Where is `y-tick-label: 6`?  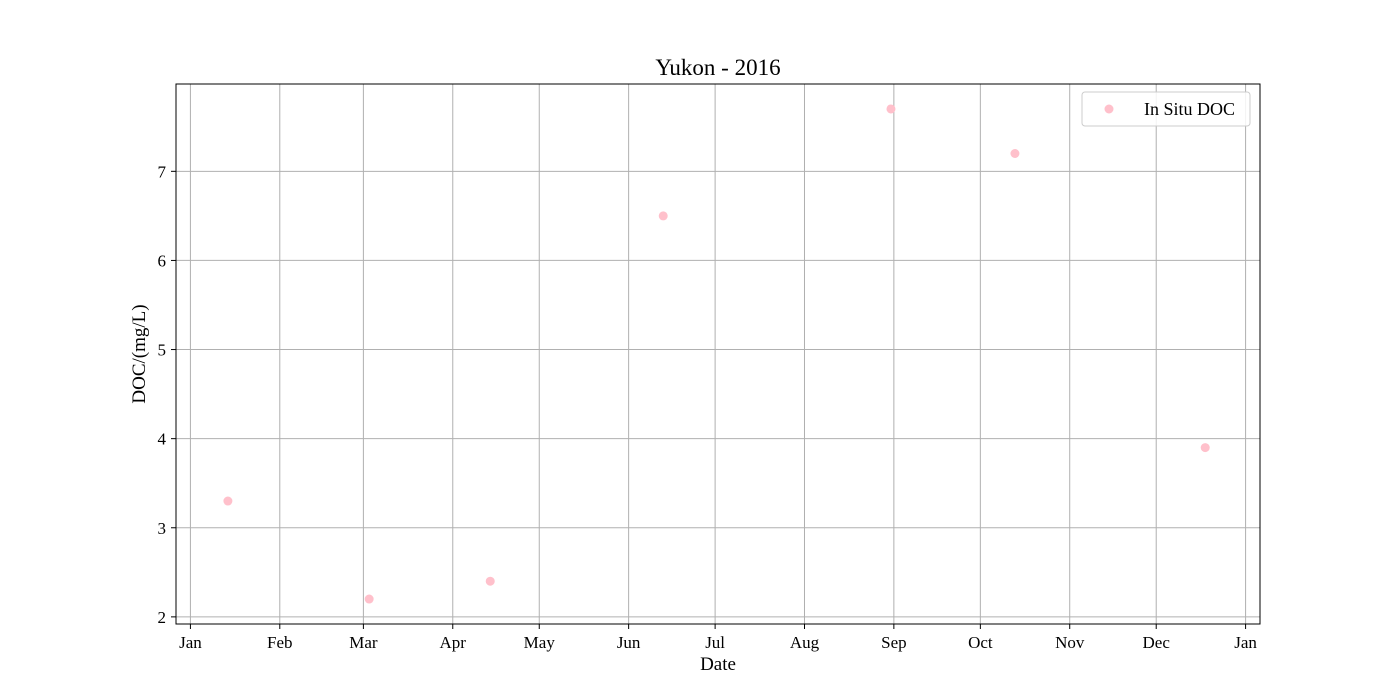 y-tick-label: 6 is located at coordinates (162, 260).